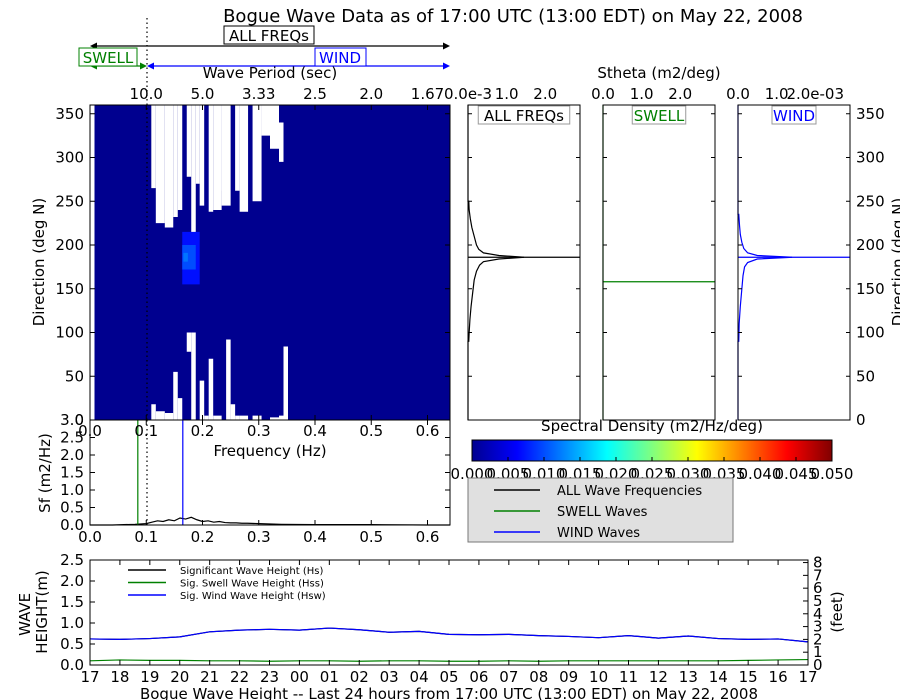  Describe the element at coordinates (652, 426) in the screenshot. I see `colorbar-title: Spectral Density (m2/Hz/deg)` at that location.